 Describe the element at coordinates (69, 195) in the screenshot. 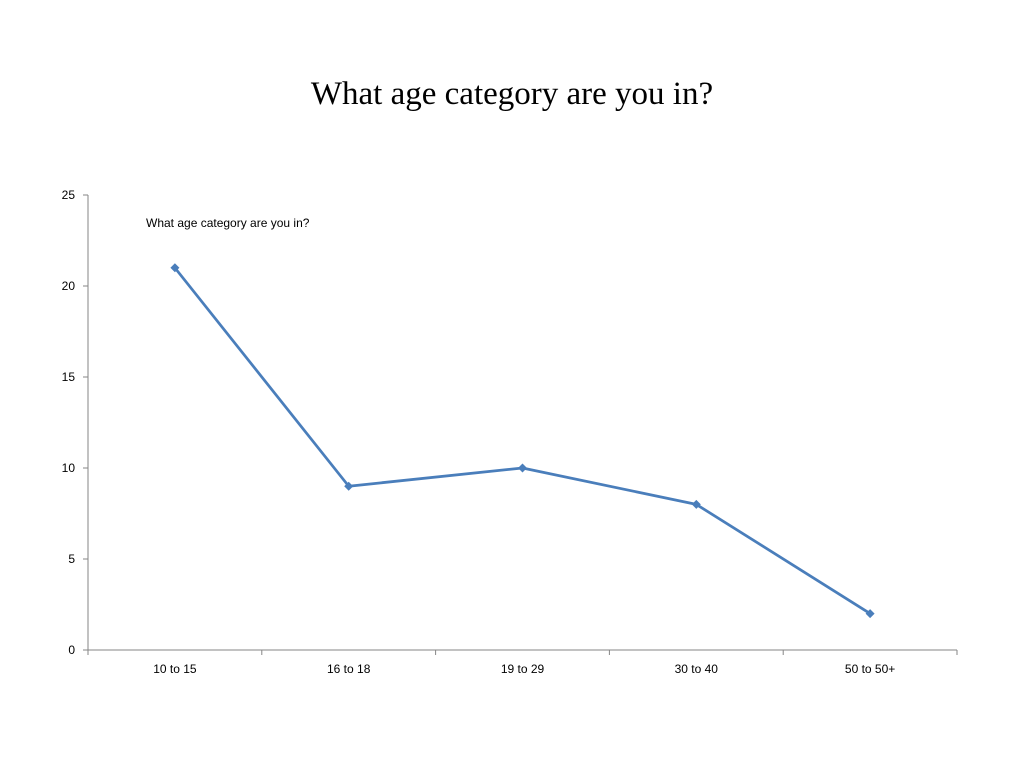

I see `y-tick-label: 25` at that location.